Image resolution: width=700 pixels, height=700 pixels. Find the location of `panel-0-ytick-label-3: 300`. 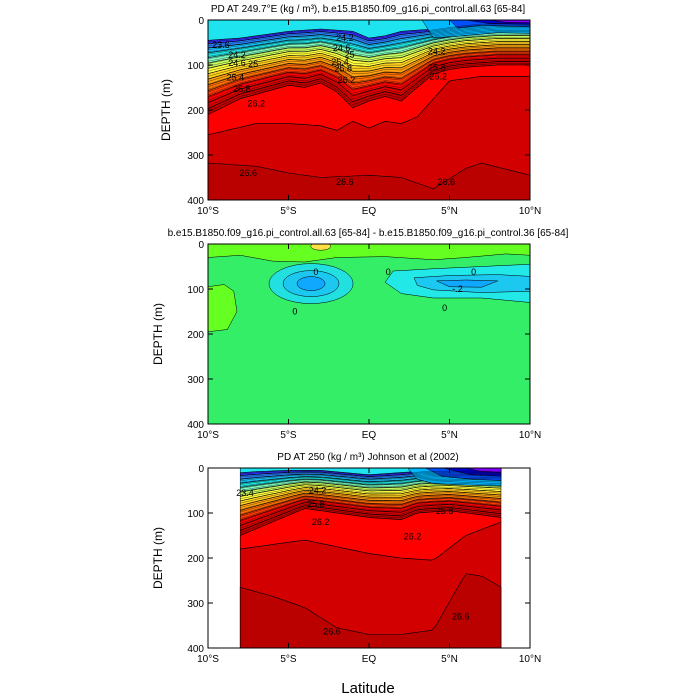

panel-0-ytick-label-3: 300 is located at coordinates (195, 156).